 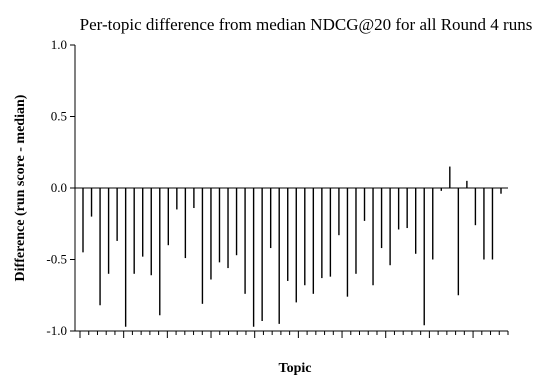 What do you see at coordinates (295, 368) in the screenshot?
I see `x-axis-label: Topic` at bounding box center [295, 368].